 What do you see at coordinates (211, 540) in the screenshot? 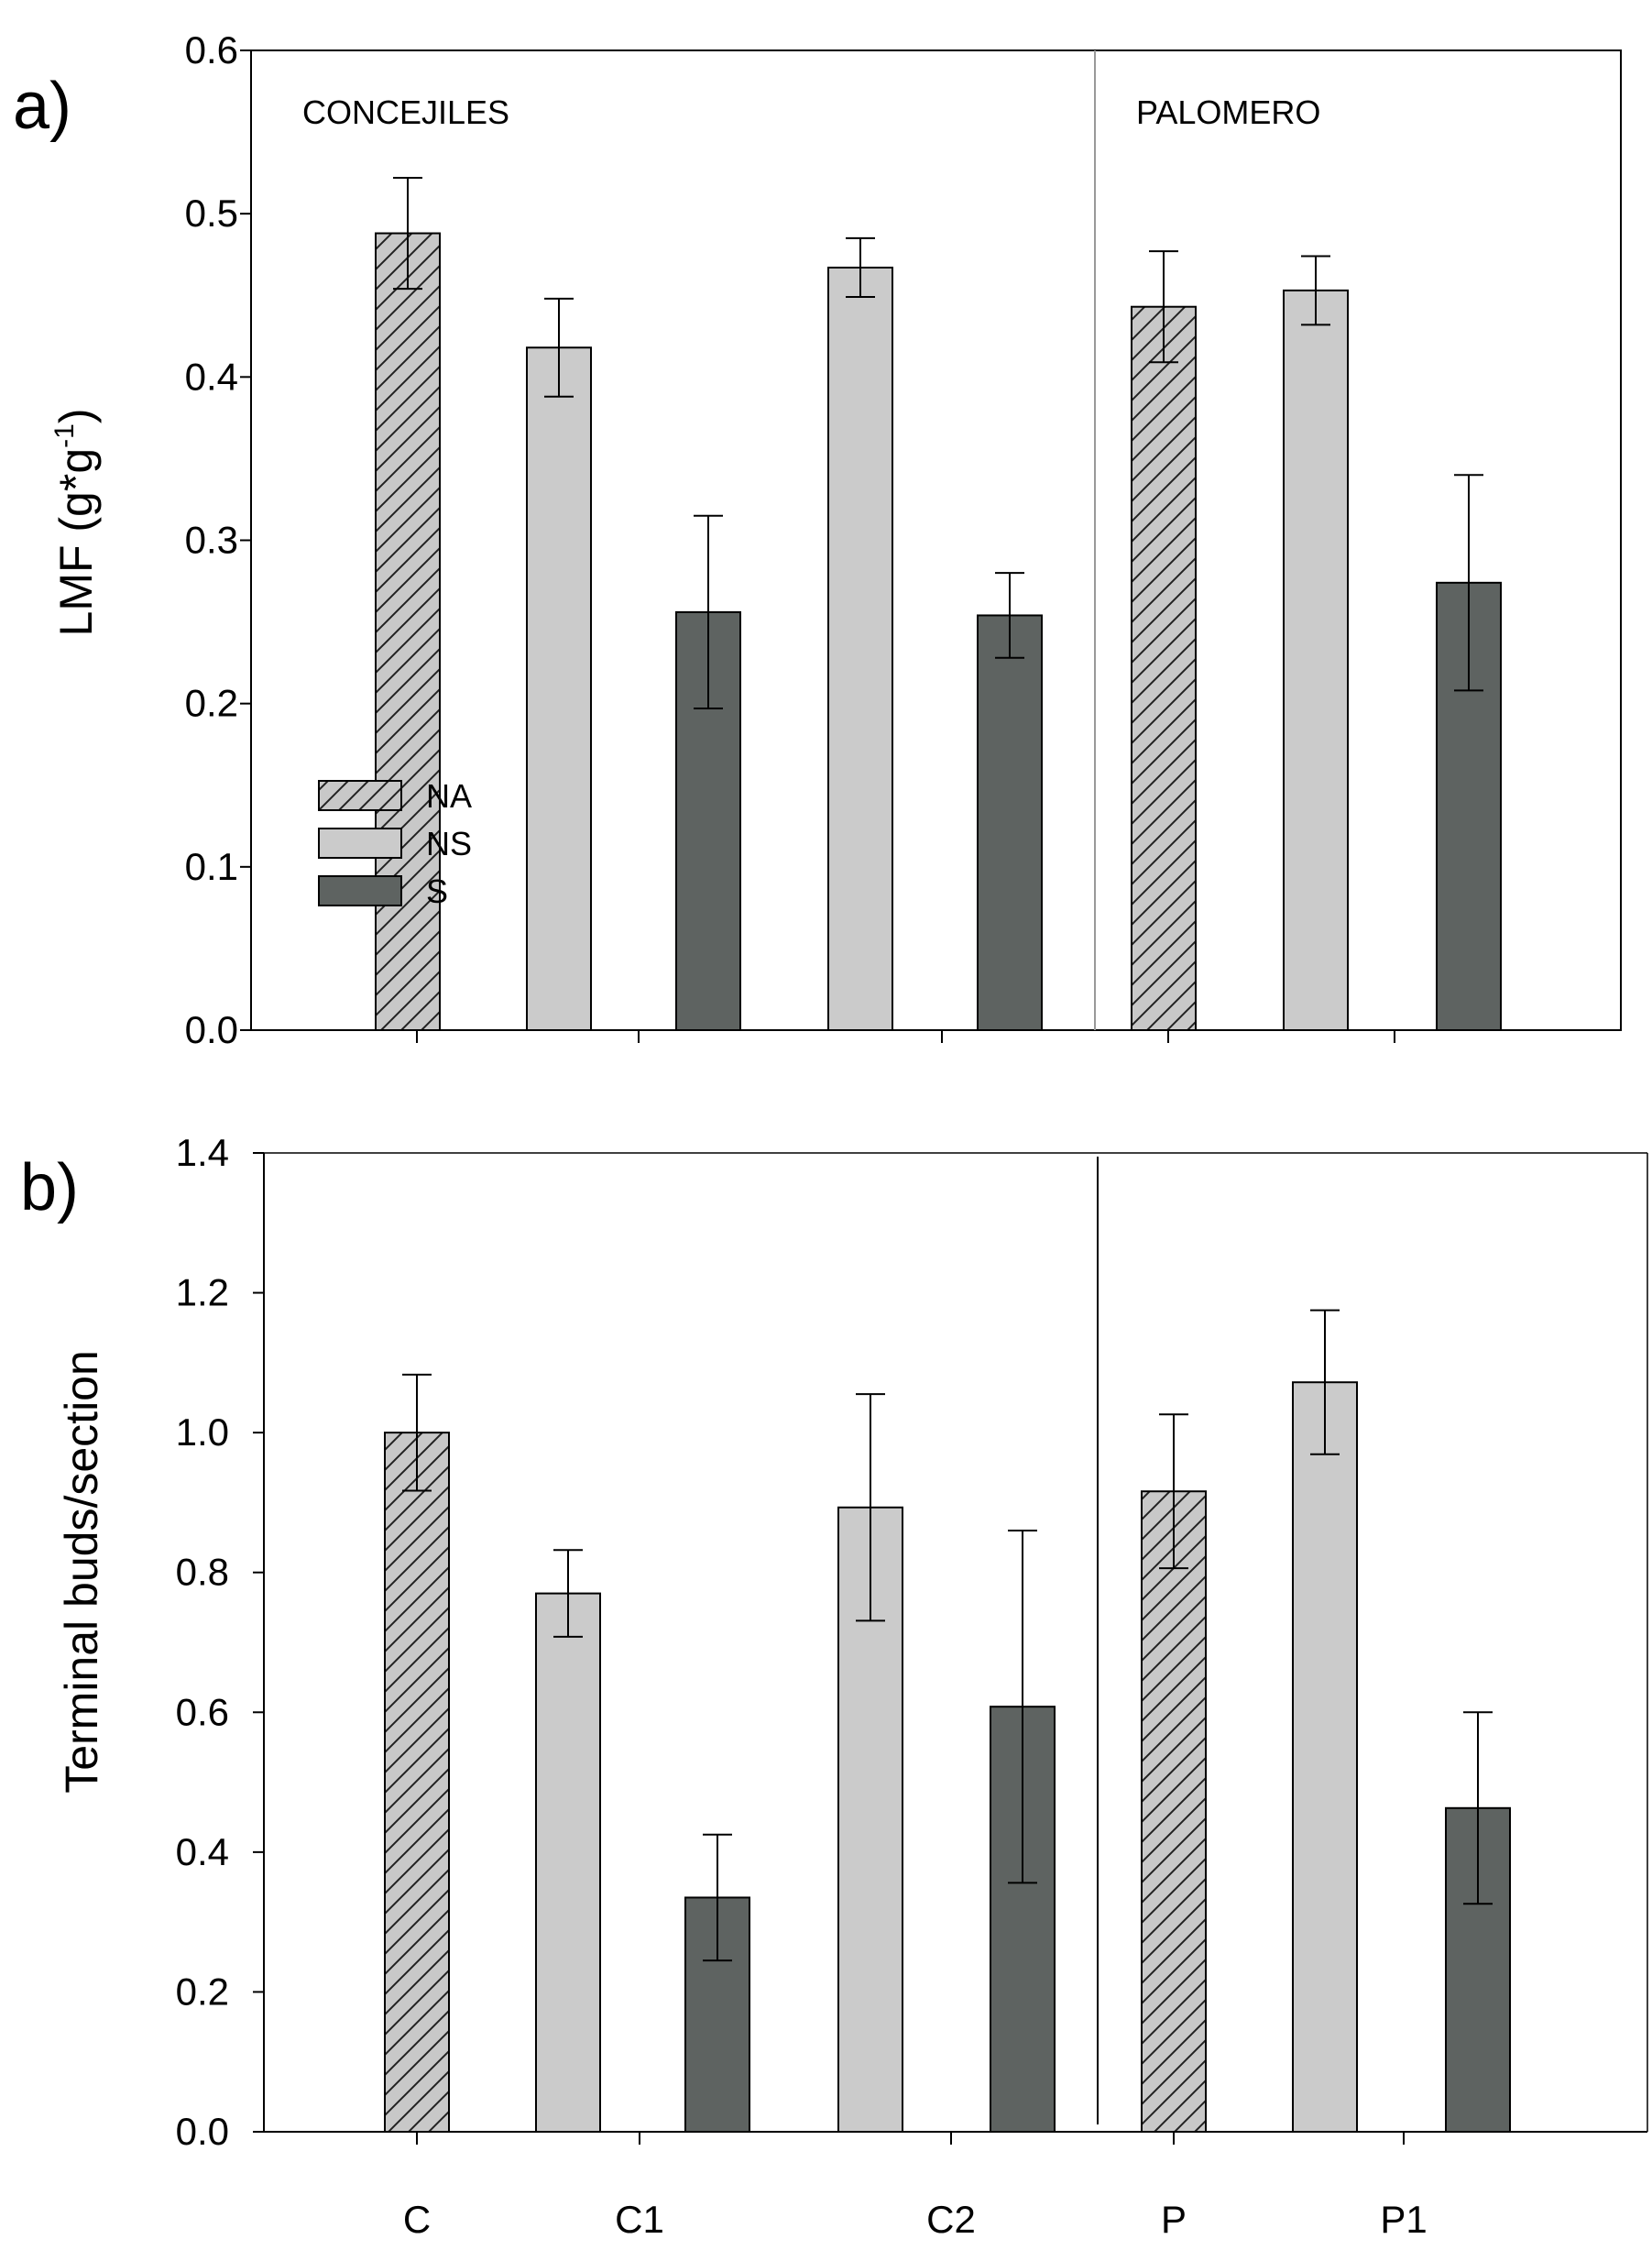
I see `pa-y-tick-label: 0.3` at bounding box center [211, 540].